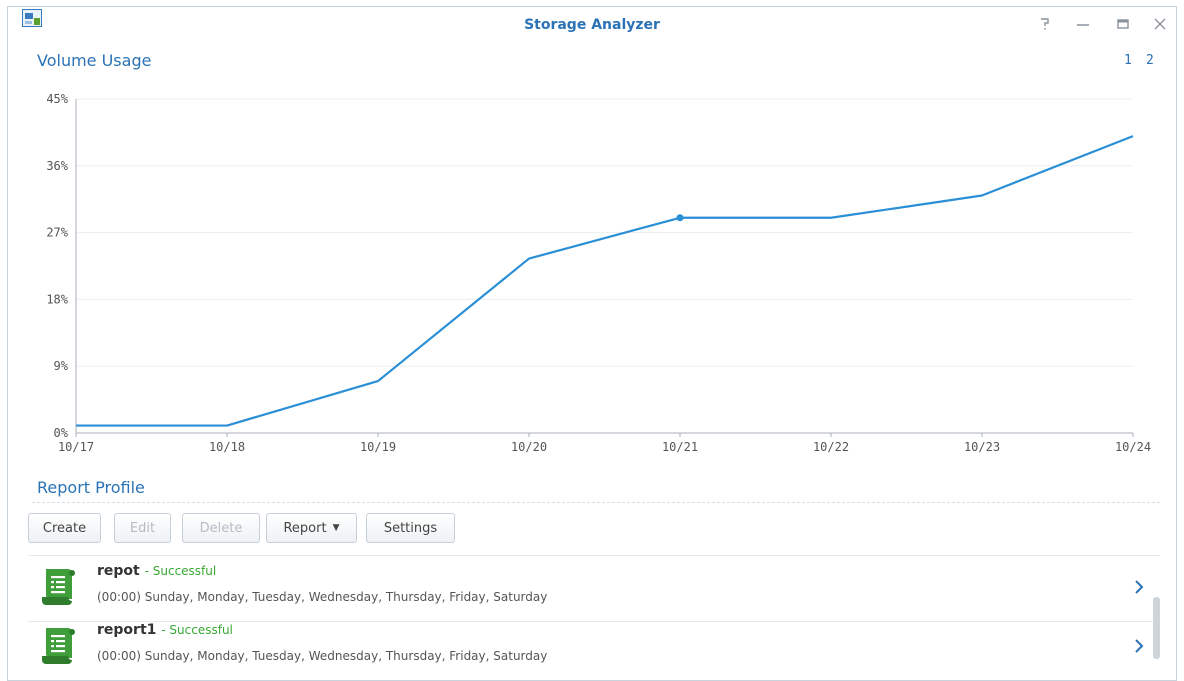 The image size is (1184, 681). I want to click on close-icon, so click(1160, 24).